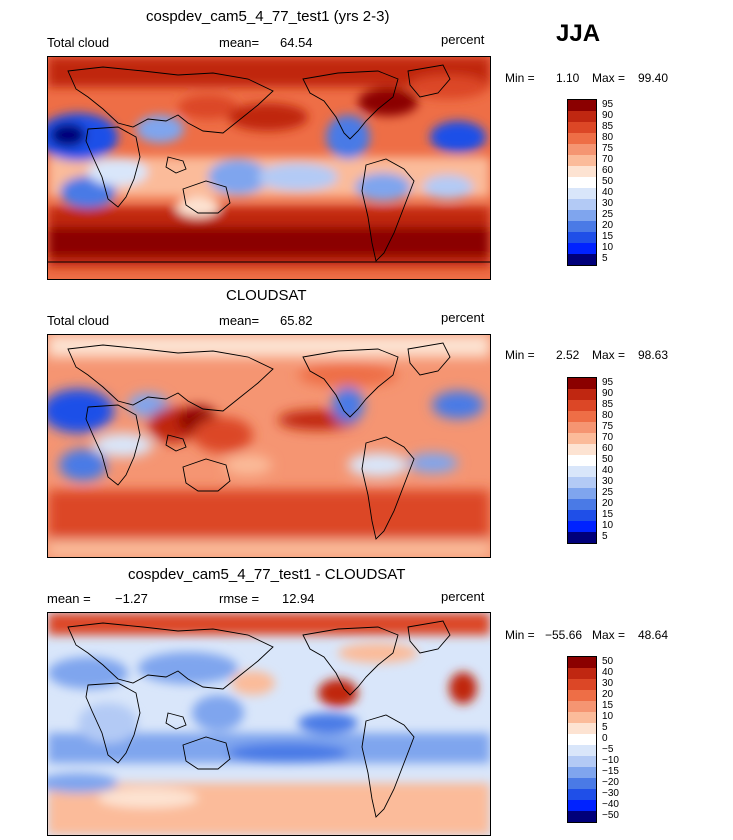 The height and width of the screenshot is (840, 733). Describe the element at coordinates (608, 148) in the screenshot. I see `panel-1-tick: 75` at that location.